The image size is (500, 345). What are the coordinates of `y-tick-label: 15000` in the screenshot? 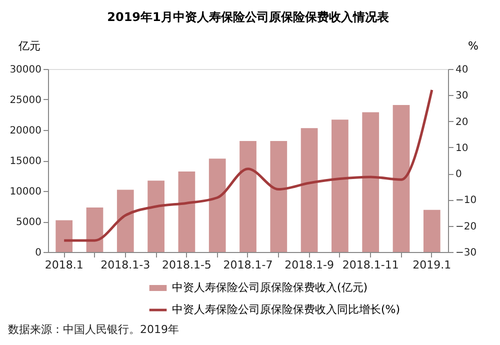 It's located at (26, 161).